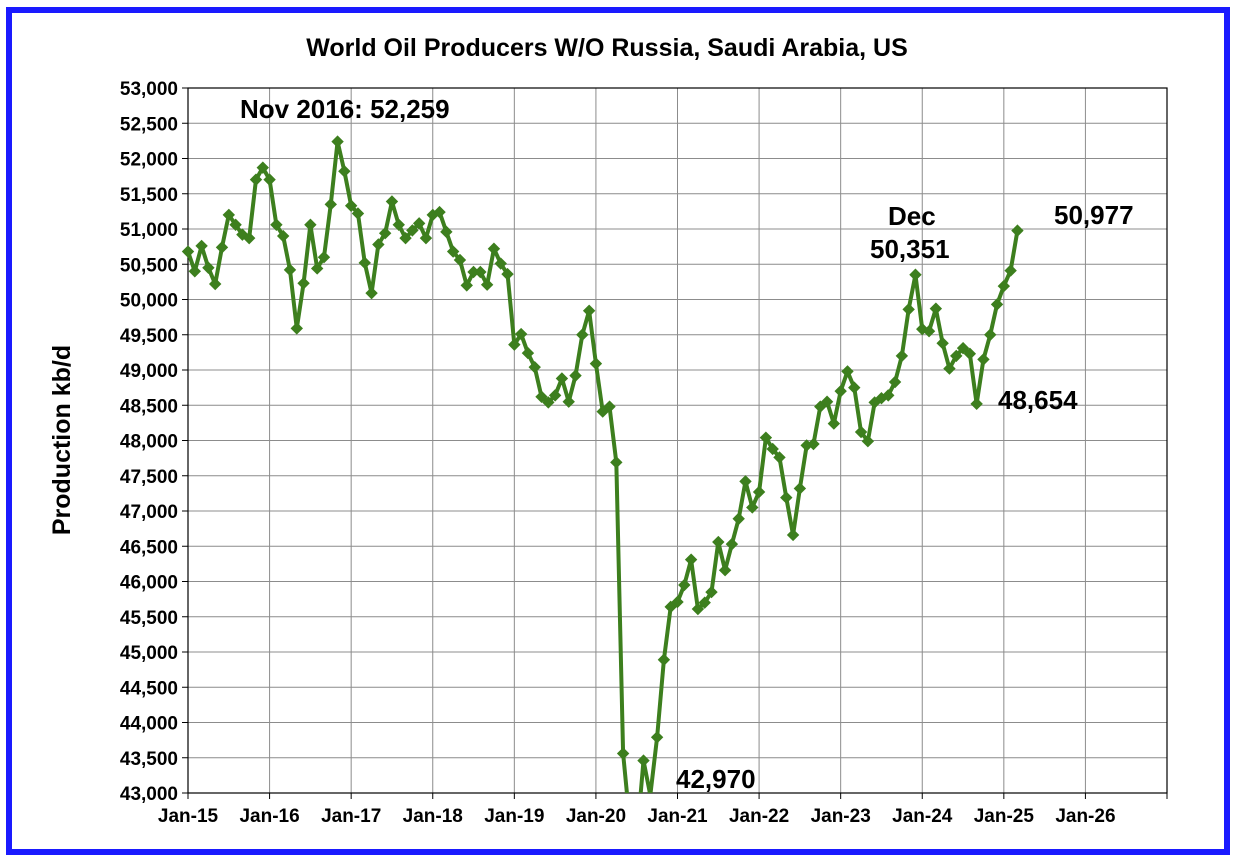 This screenshot has width=1236, height=858. Describe the element at coordinates (596, 816) in the screenshot. I see `x-tick-label: Jan-20` at that location.